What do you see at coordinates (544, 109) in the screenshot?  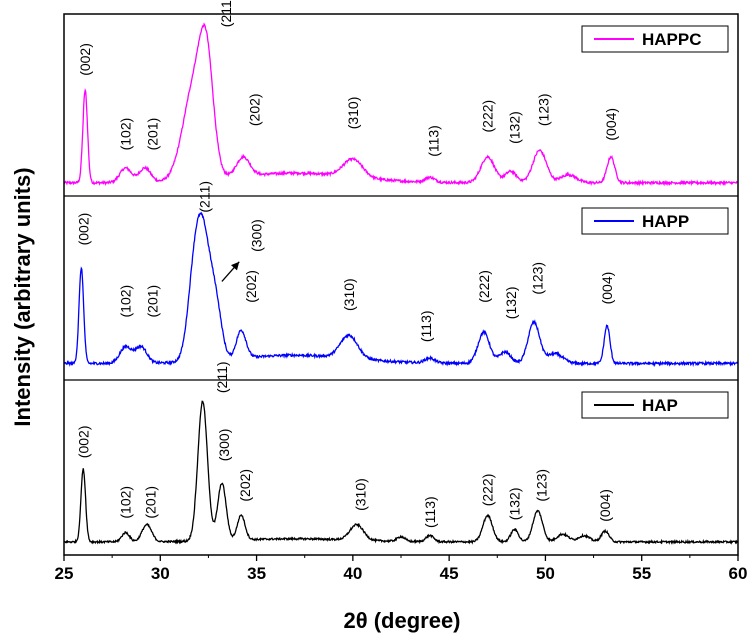 I see `peak-label-happc: (123)` at bounding box center [544, 109].